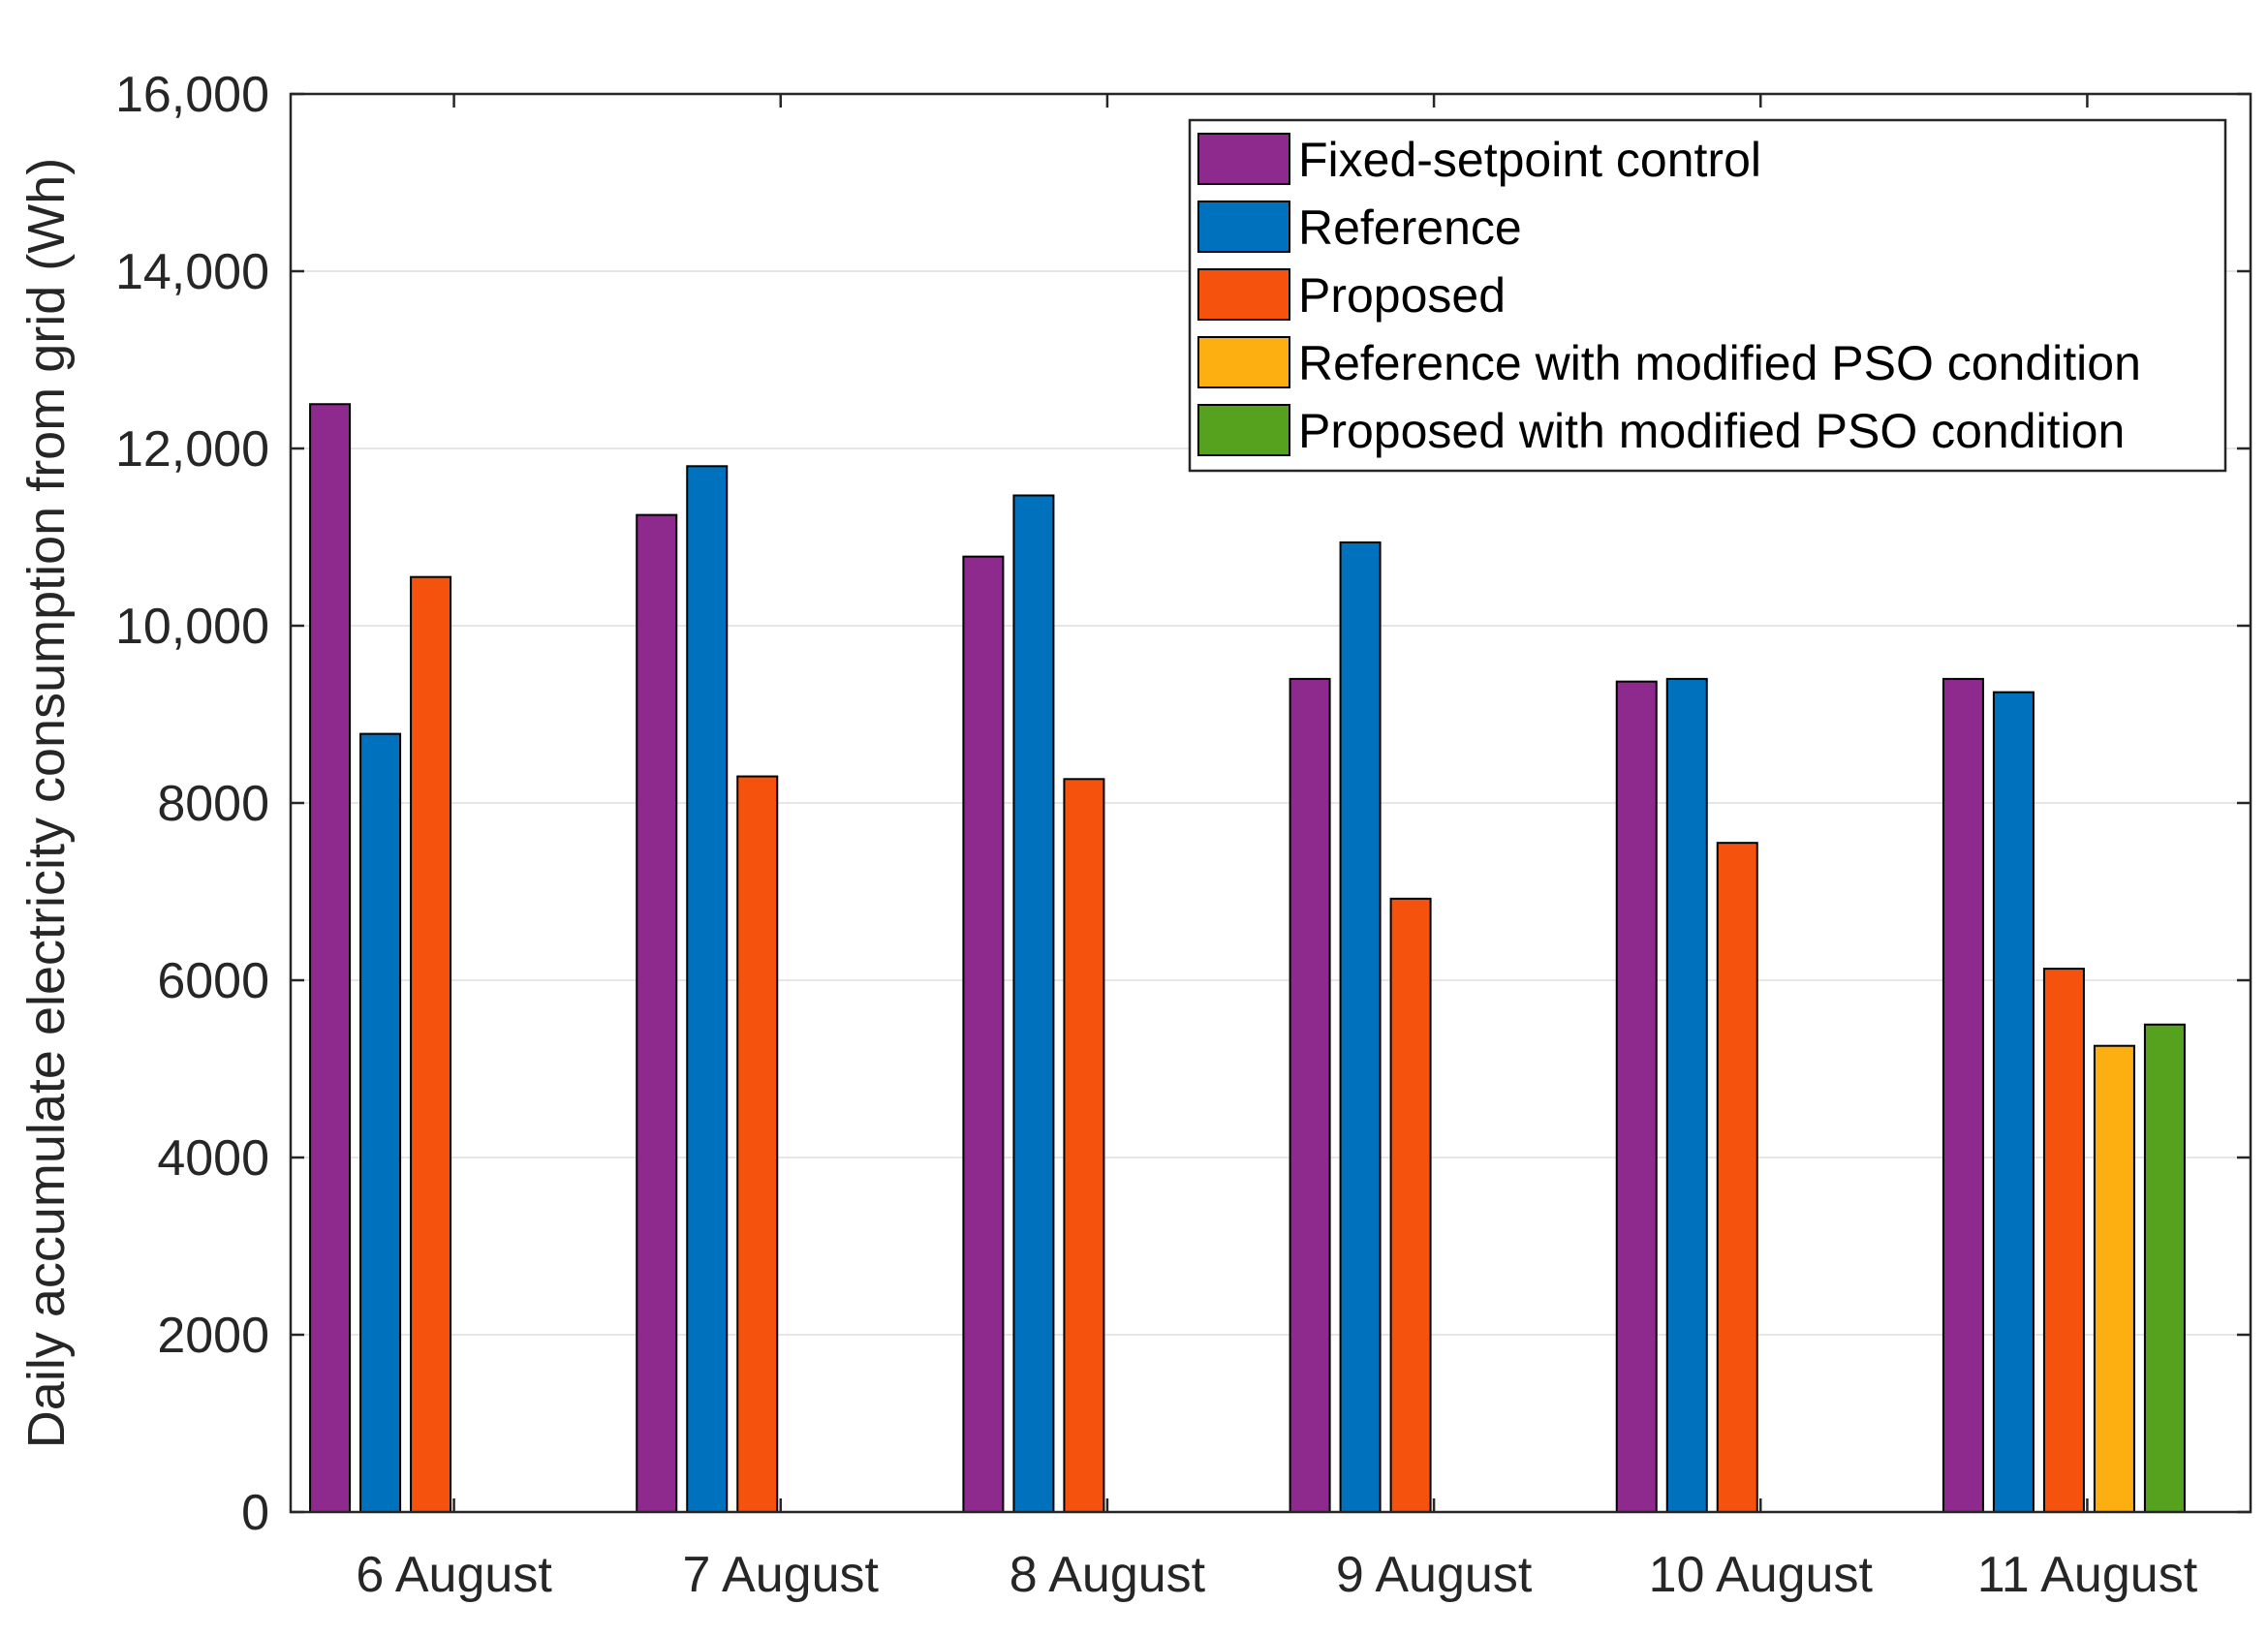 This screenshot has width=2268, height=1636. What do you see at coordinates (192, 272) in the screenshot?
I see `y-tick-label: 14,000` at bounding box center [192, 272].